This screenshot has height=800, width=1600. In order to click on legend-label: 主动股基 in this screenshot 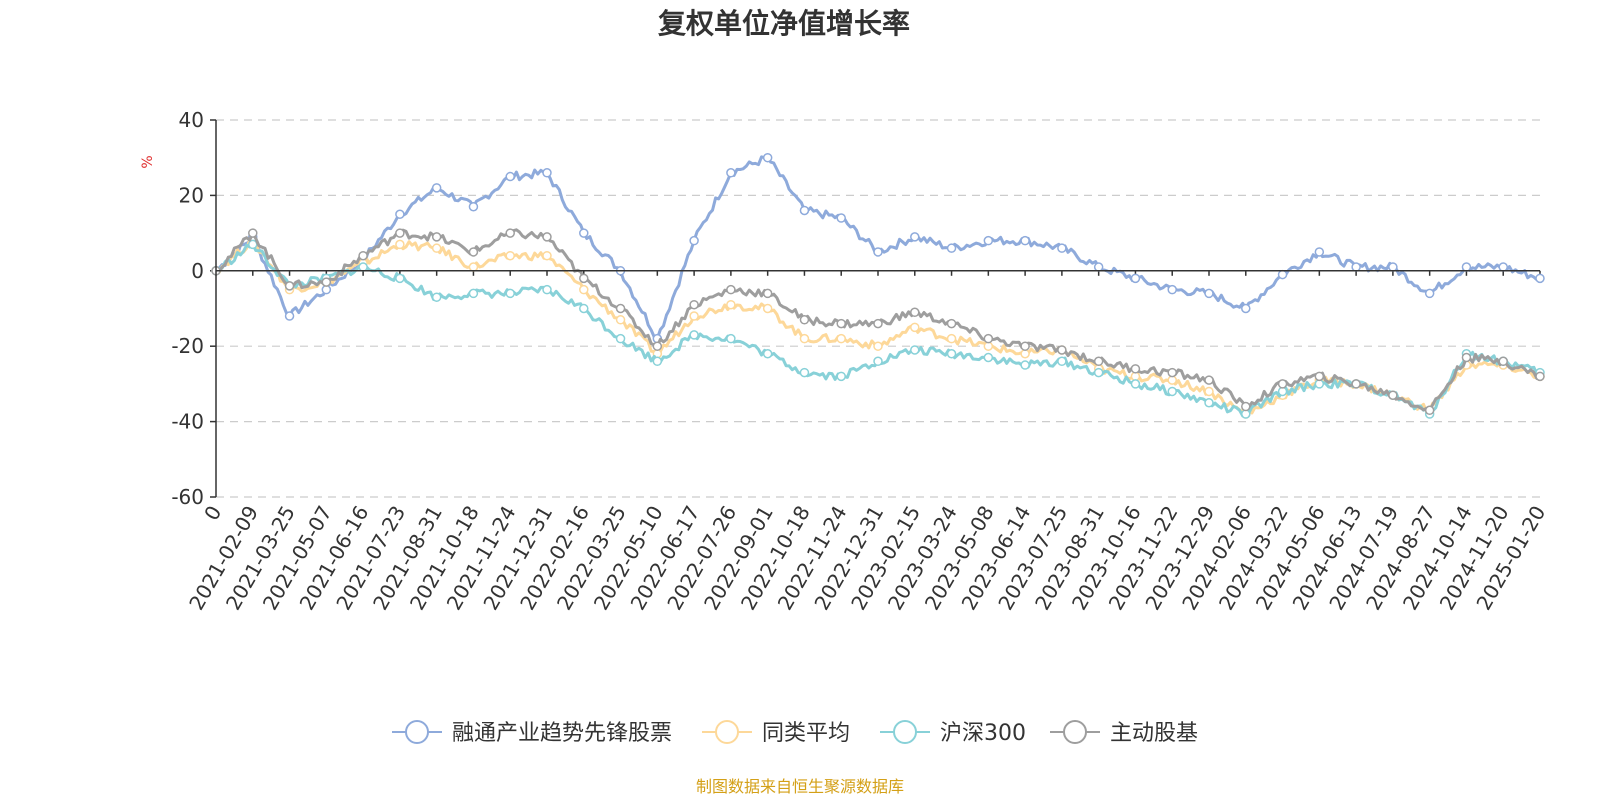, I will do `click(1154, 733)`.